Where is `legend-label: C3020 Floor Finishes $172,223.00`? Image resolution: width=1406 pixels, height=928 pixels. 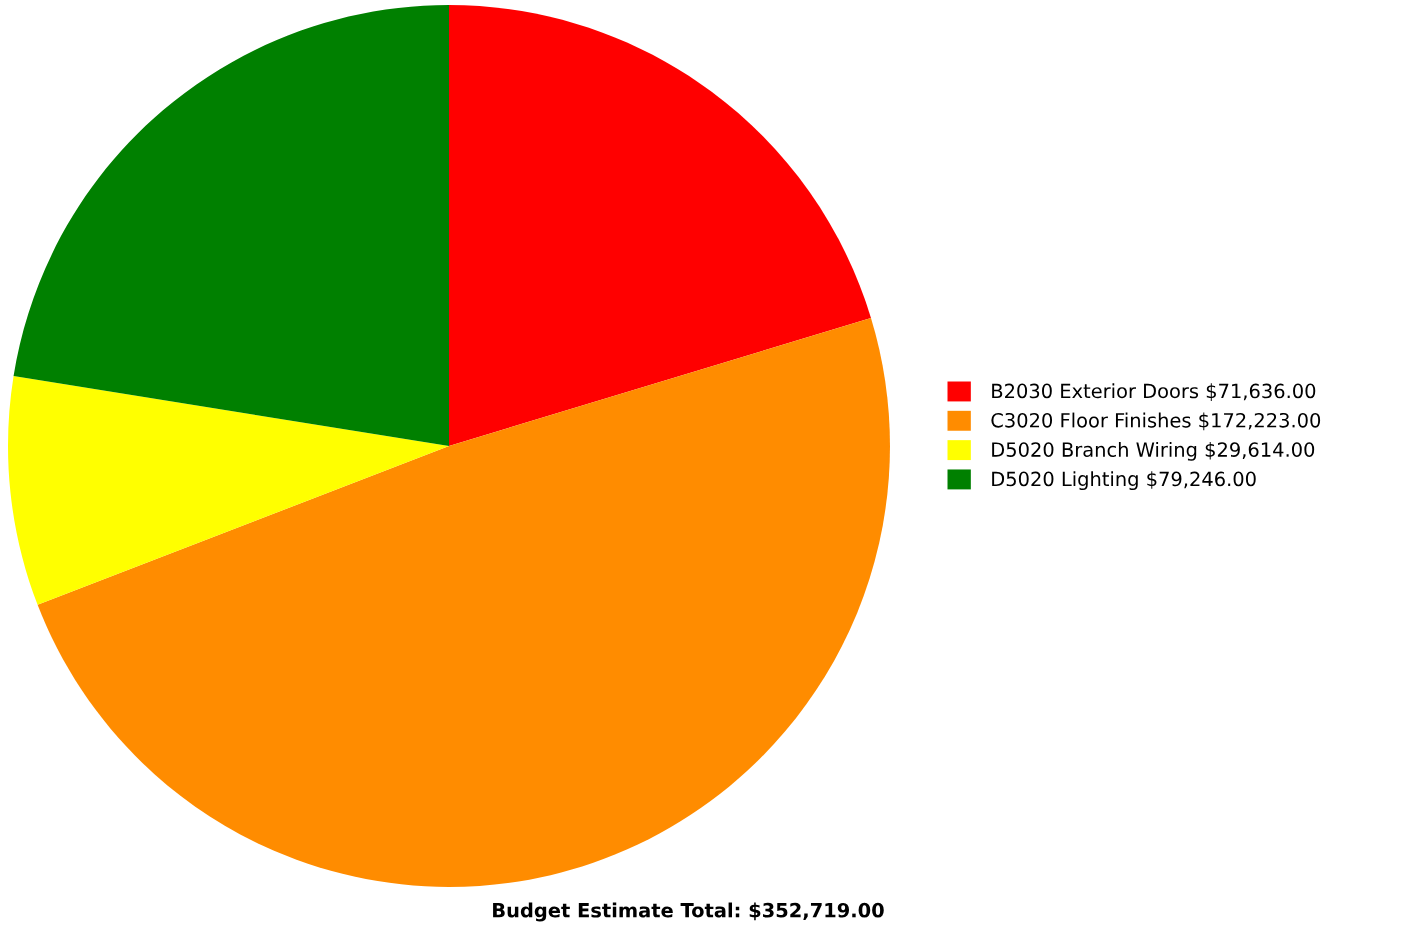
legend-label: C3020 Floor Finishes $172,223.00 is located at coordinates (1156, 421).